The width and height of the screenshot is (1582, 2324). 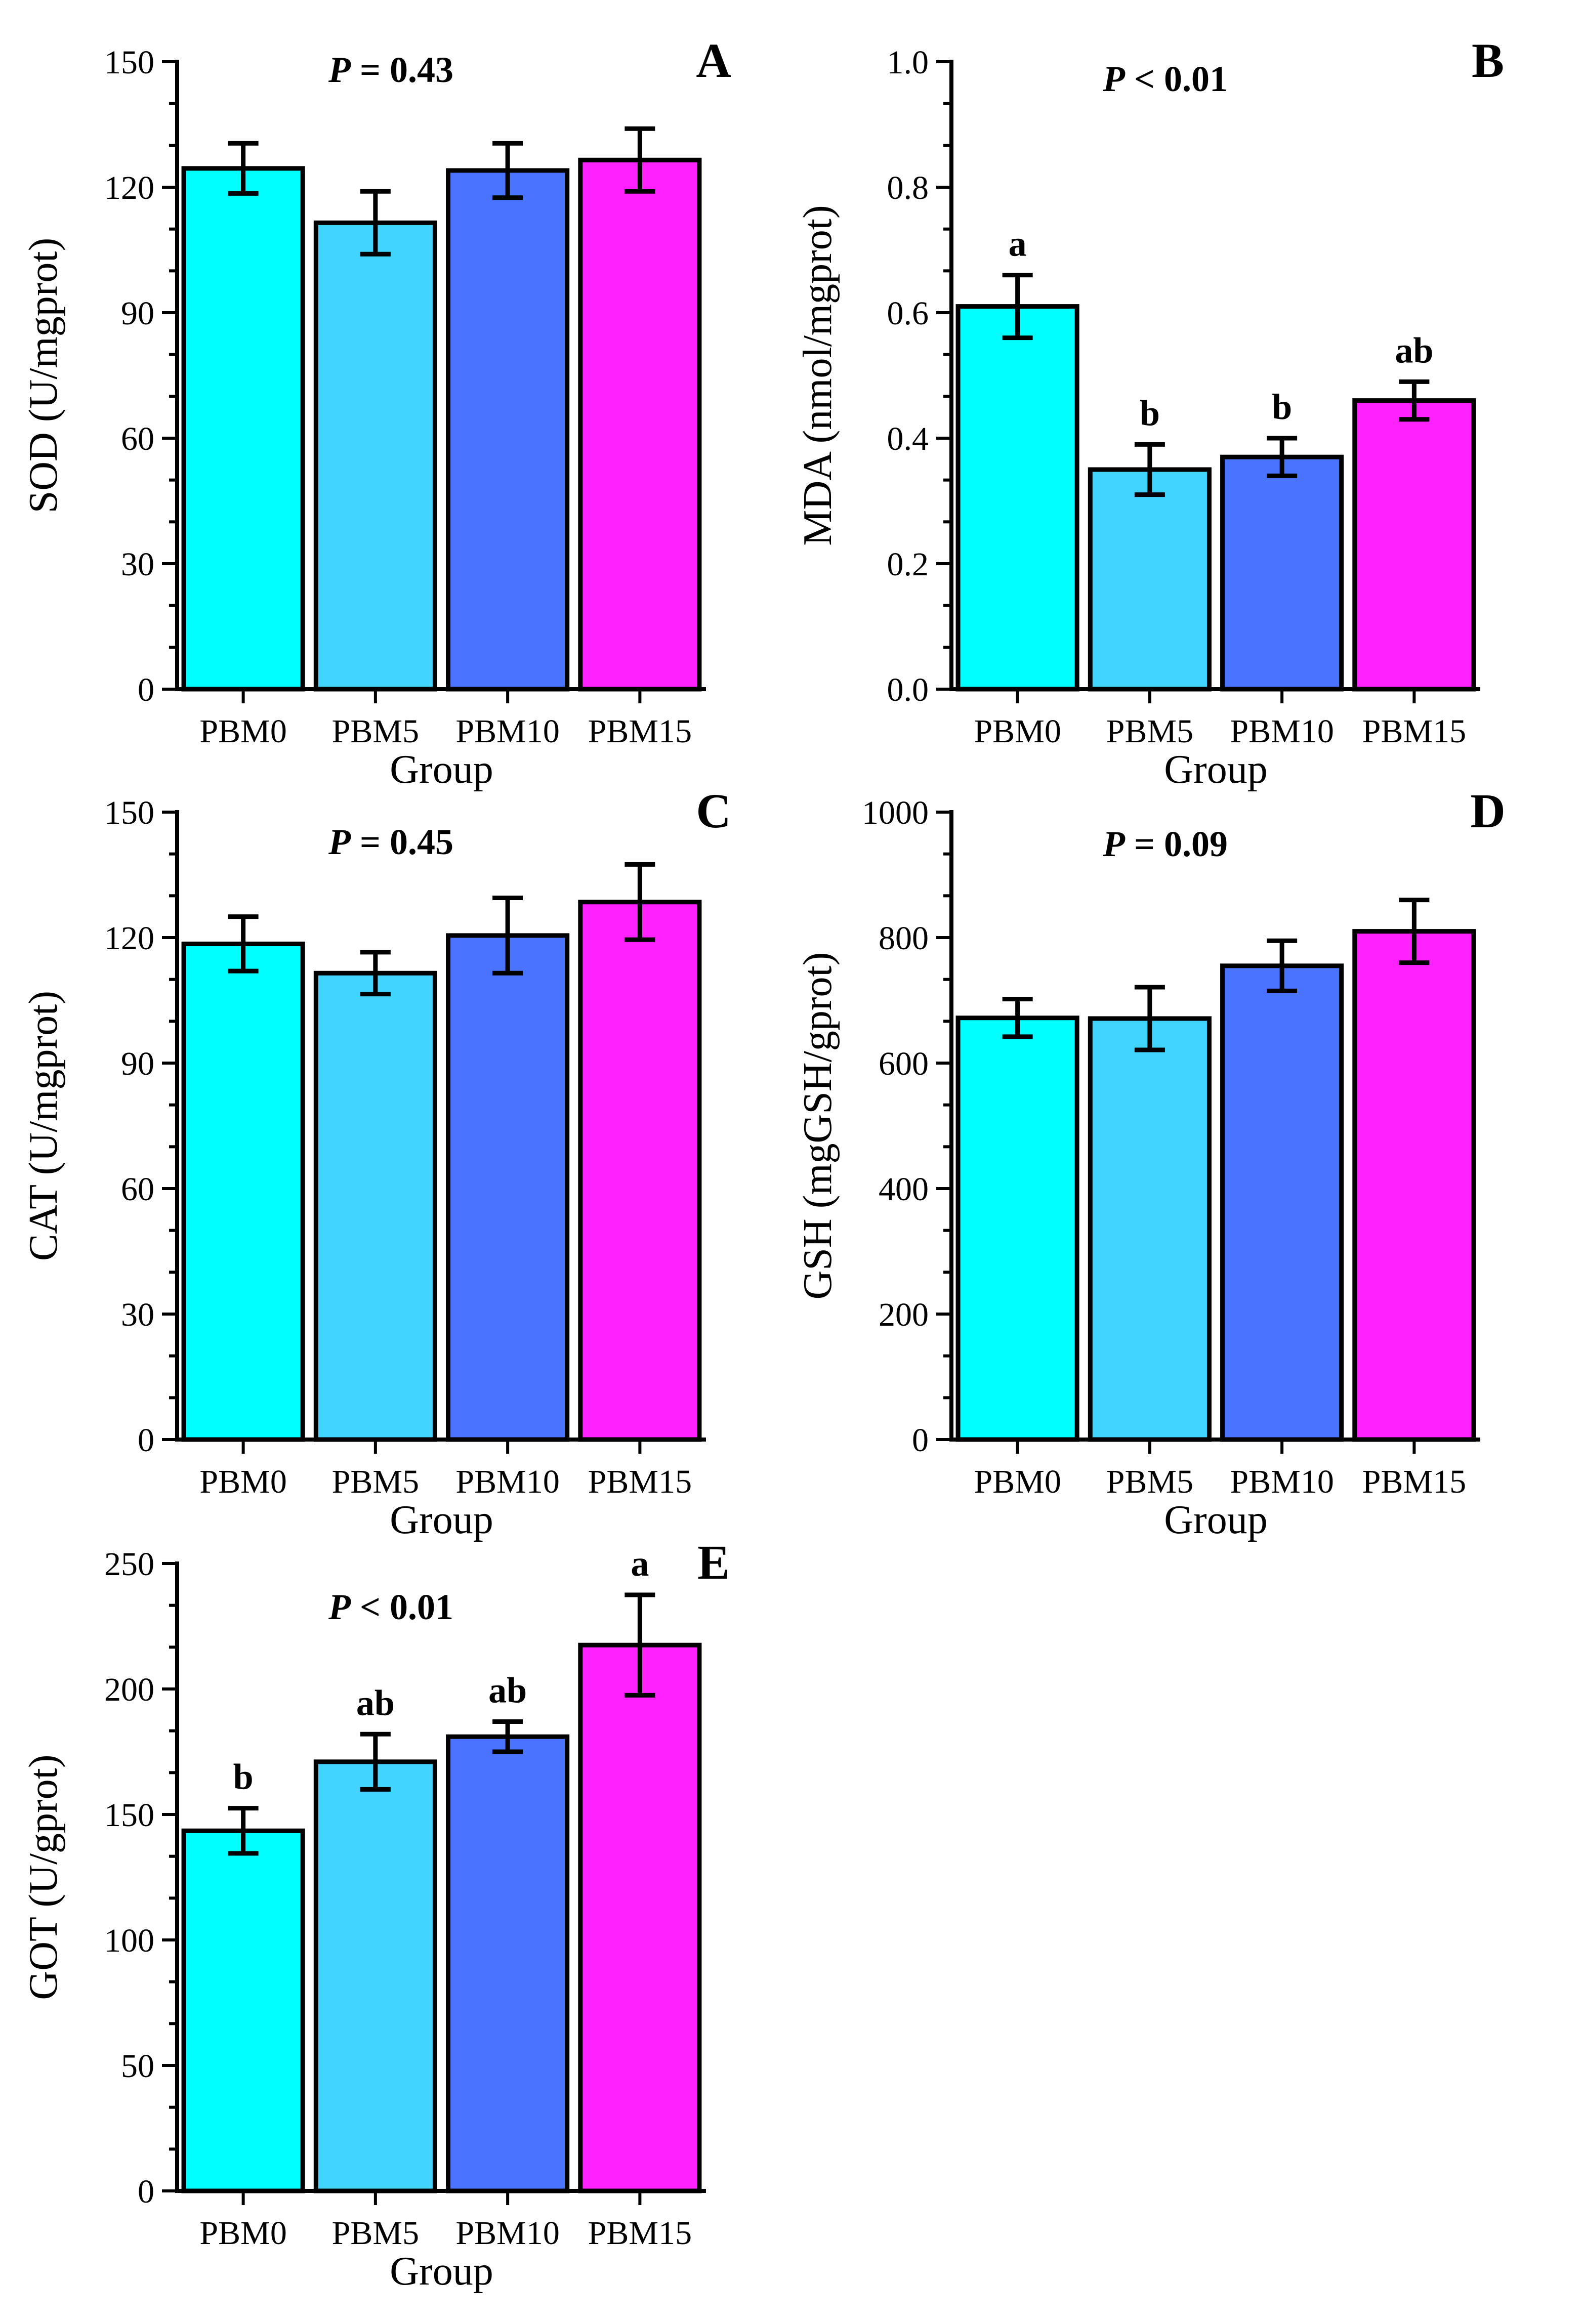 What do you see at coordinates (713, 1562) in the screenshot?
I see `panel-letter: E` at bounding box center [713, 1562].